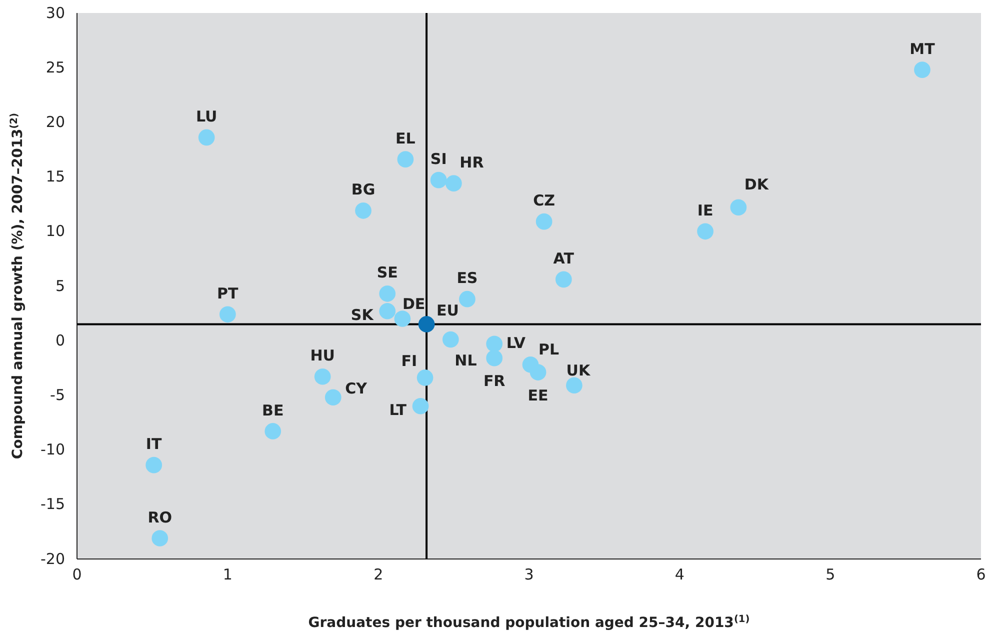 This screenshot has width=991, height=637. I want to click on y-tick-label: 20, so click(55, 122).